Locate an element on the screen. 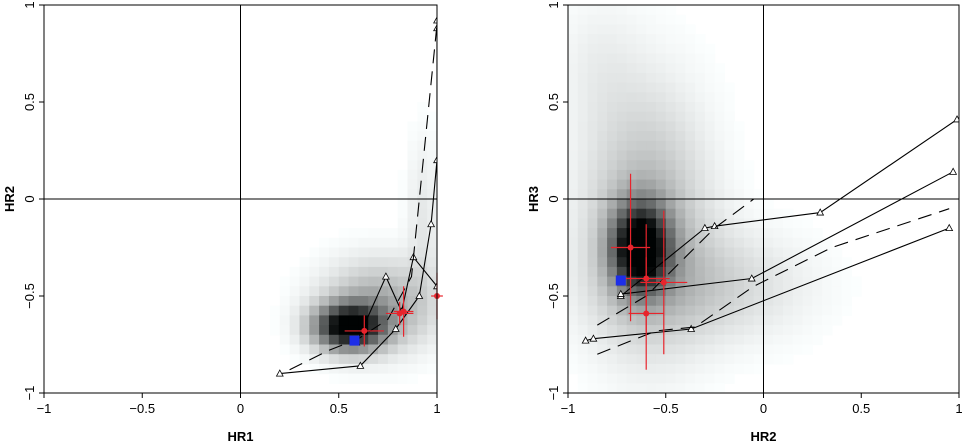 The height and width of the screenshot is (446, 963). x-tick-label: 0 is located at coordinates (240, 408).